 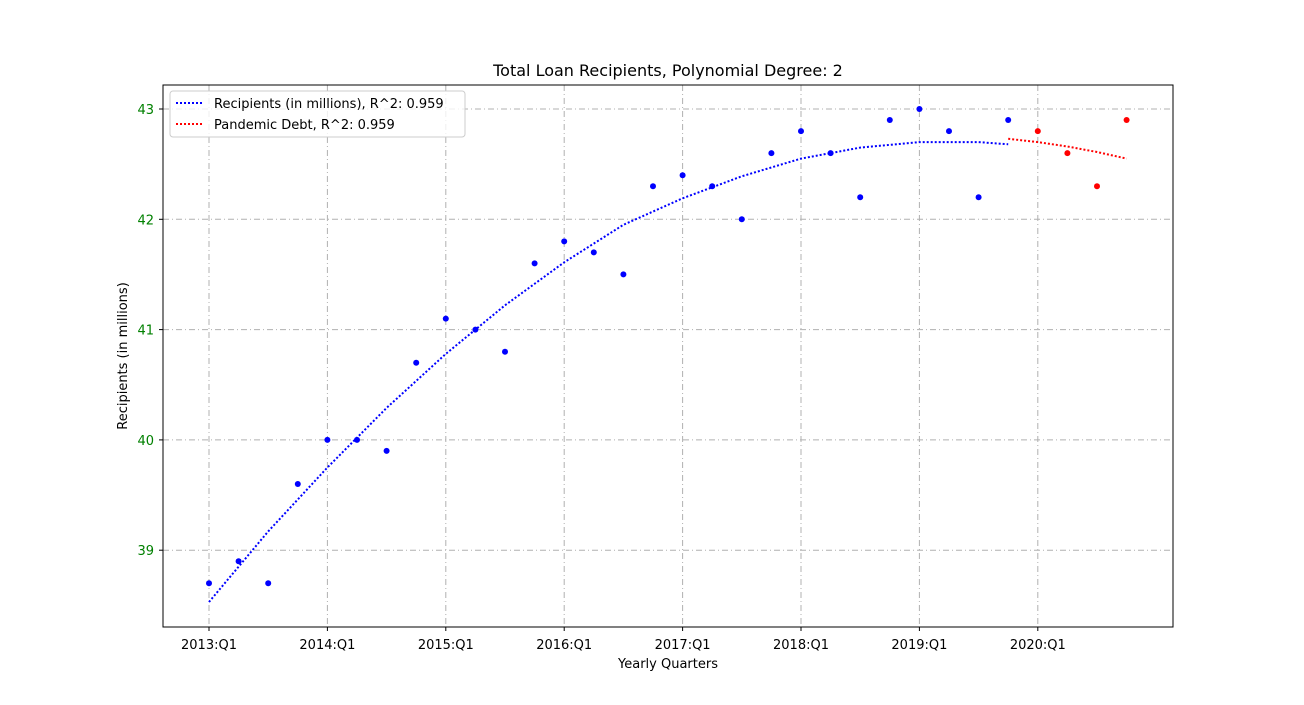 I want to click on x-tick-label: 2014:Q1, so click(x=327, y=645).